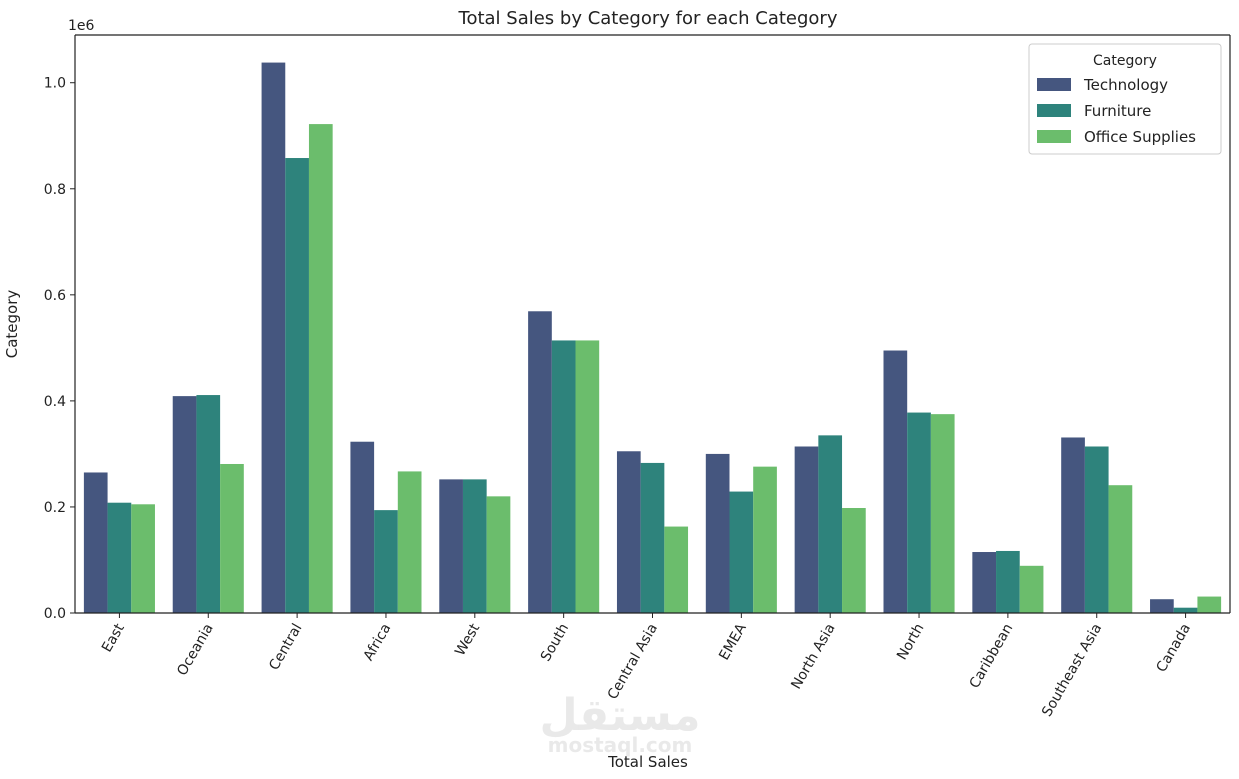 The height and width of the screenshot is (779, 1239). What do you see at coordinates (652, 537) in the screenshot?
I see `bar-furniture-central-asia` at bounding box center [652, 537].